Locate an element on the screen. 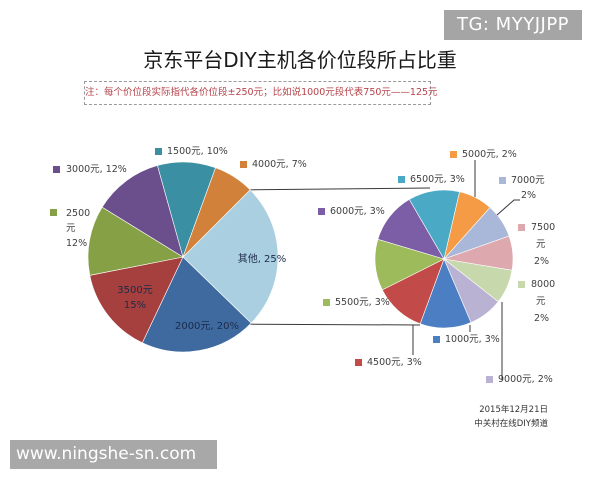 This screenshot has width=600, height=480. pie-slice-2000 is located at coordinates (196, 304).